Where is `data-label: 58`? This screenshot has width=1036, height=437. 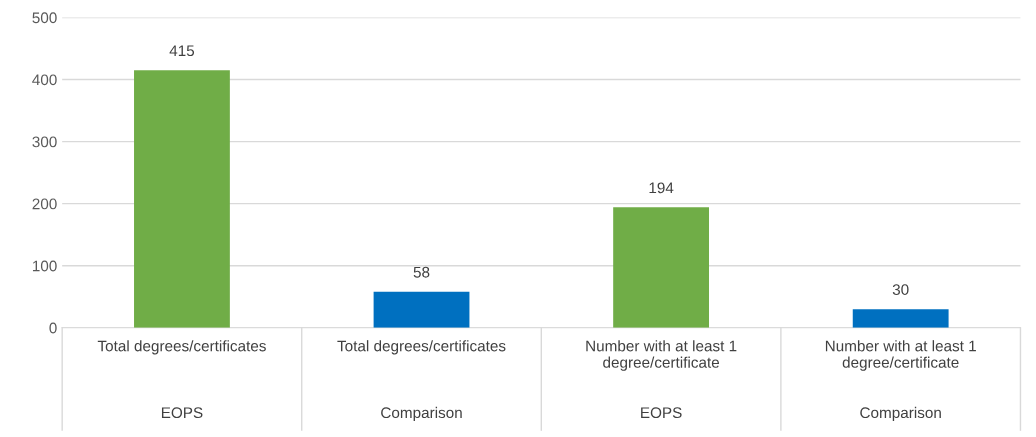
data-label: 58 is located at coordinates (421, 272).